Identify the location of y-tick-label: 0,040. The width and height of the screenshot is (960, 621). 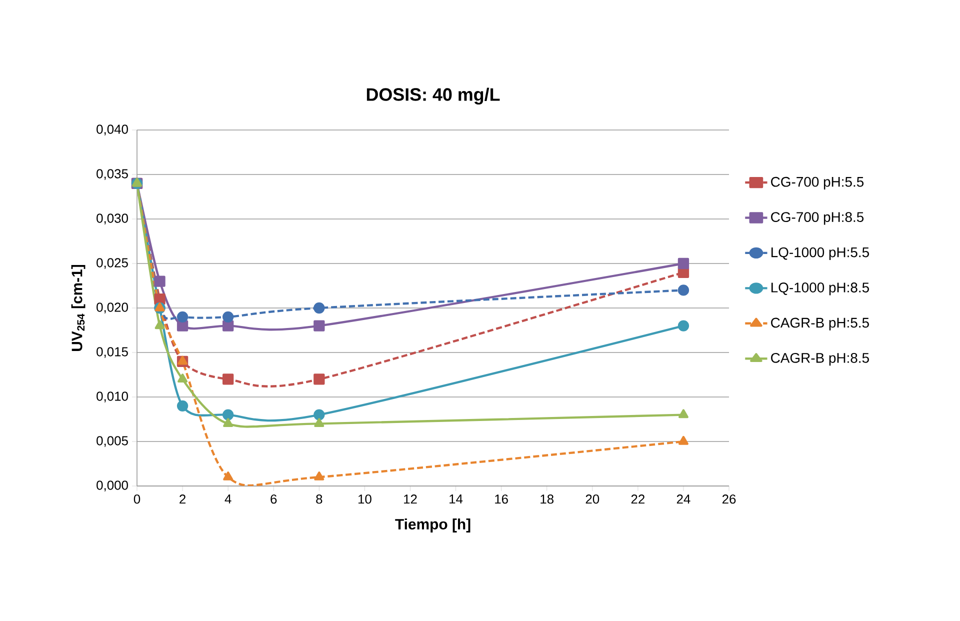
(112, 130).